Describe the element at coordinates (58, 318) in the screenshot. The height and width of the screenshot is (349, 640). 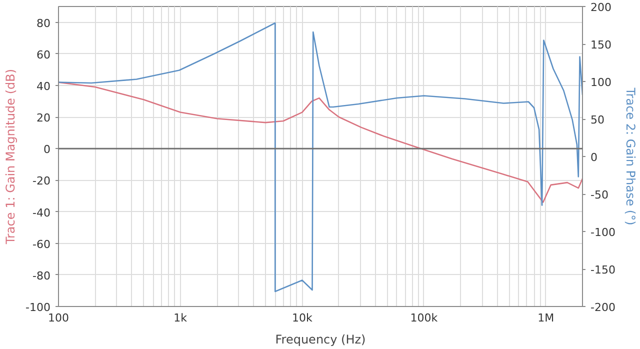
I see `x-tick-label: 100` at that location.